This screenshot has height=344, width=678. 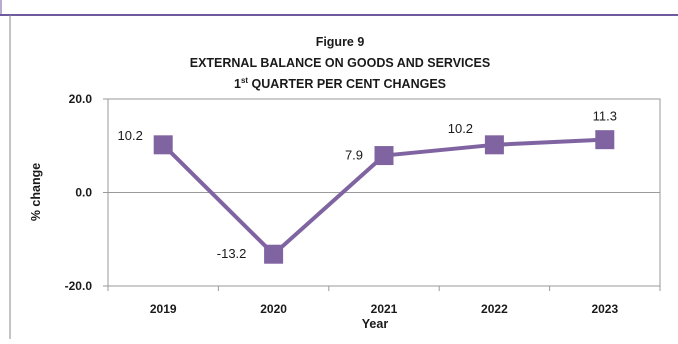 I want to click on y-tick-label: 0.0, so click(x=83, y=193).